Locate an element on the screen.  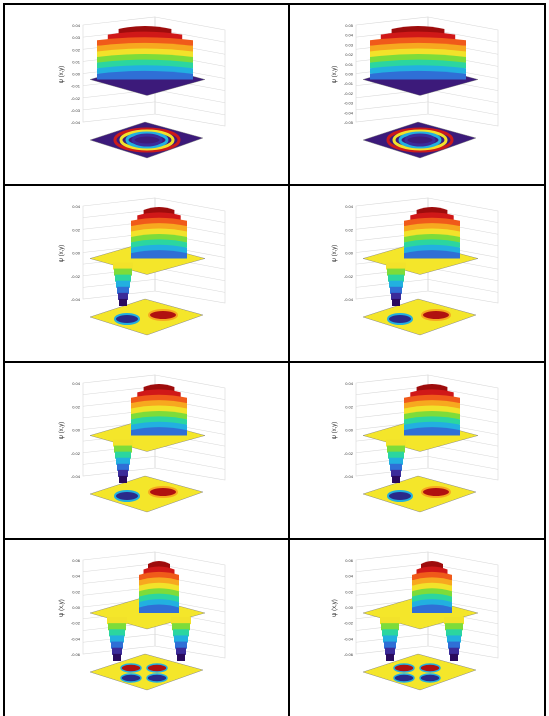
tick-label: -0.01 is located at coordinates (76, 86).